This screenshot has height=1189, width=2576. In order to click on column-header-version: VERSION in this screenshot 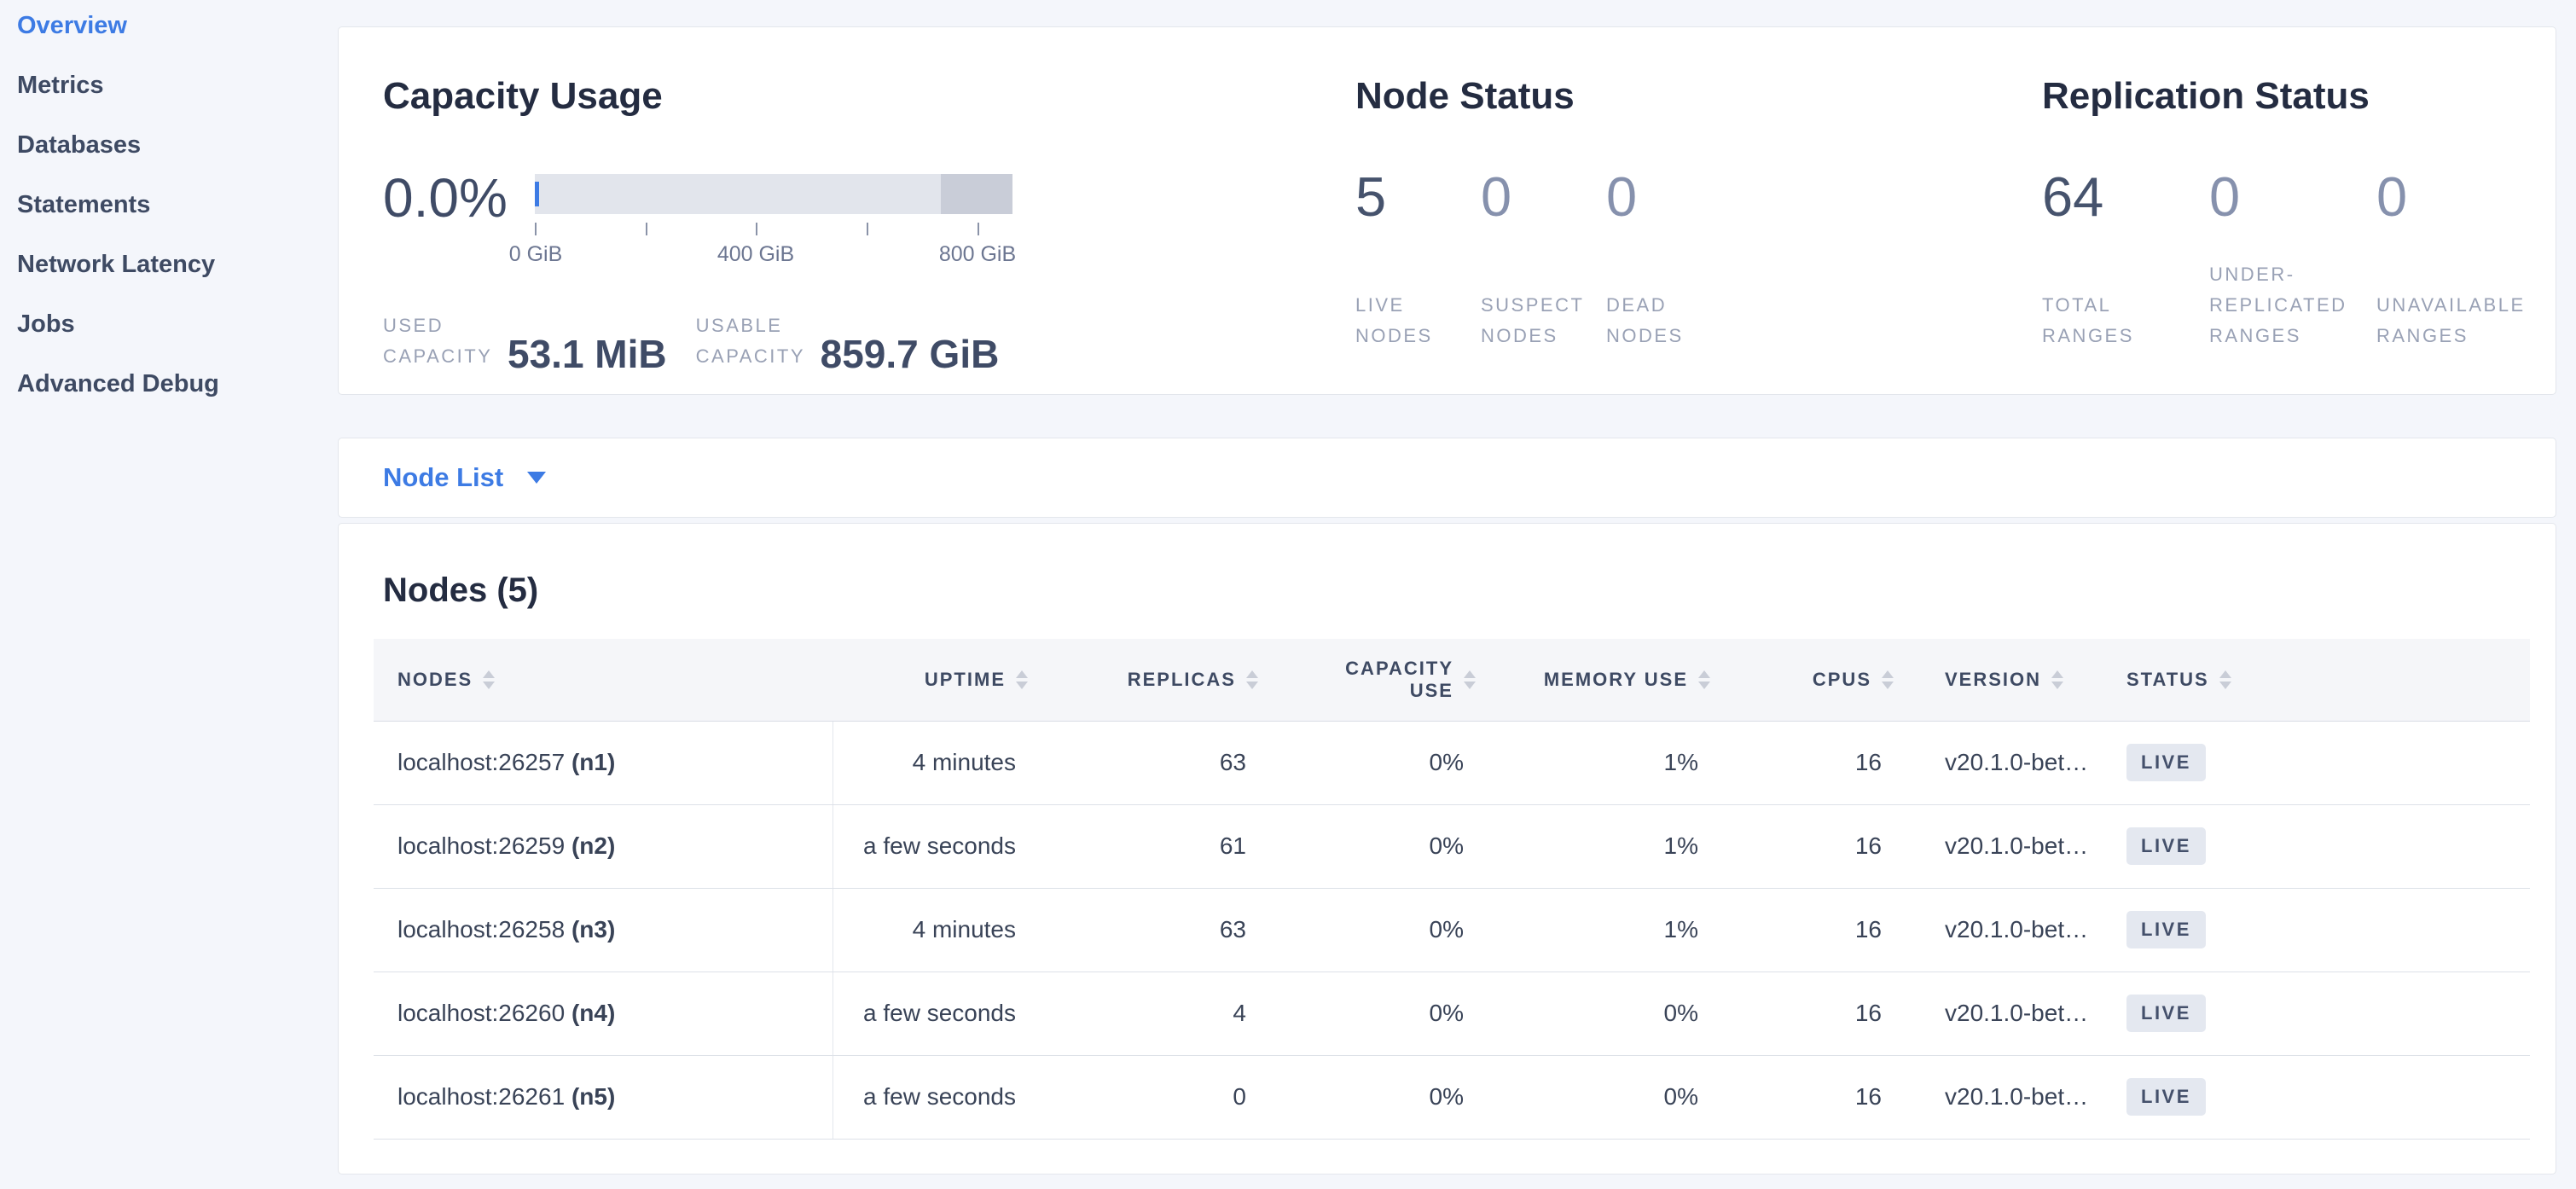, I will do `click(2007, 680)`.